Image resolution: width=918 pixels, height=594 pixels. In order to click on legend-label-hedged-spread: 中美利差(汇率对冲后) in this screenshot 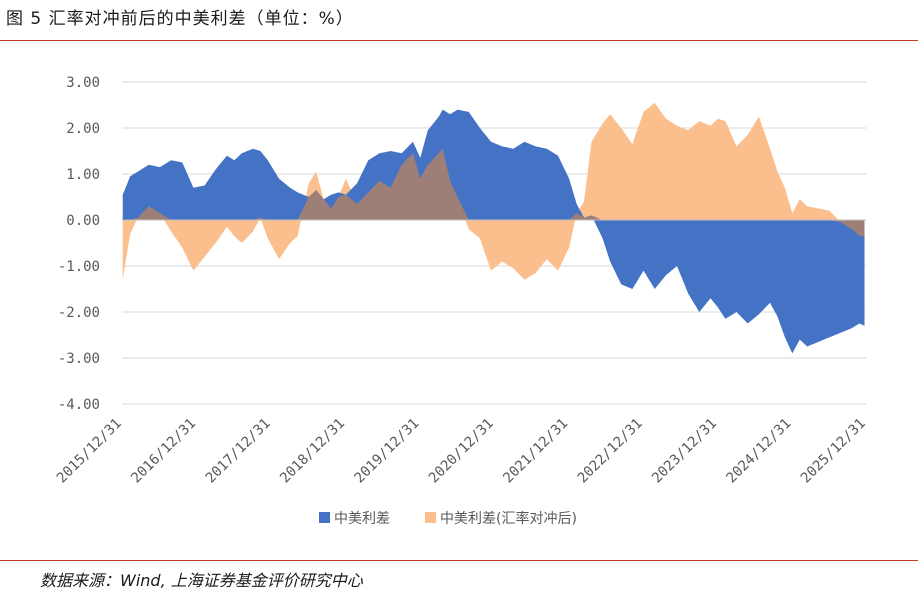, I will do `click(508, 518)`.